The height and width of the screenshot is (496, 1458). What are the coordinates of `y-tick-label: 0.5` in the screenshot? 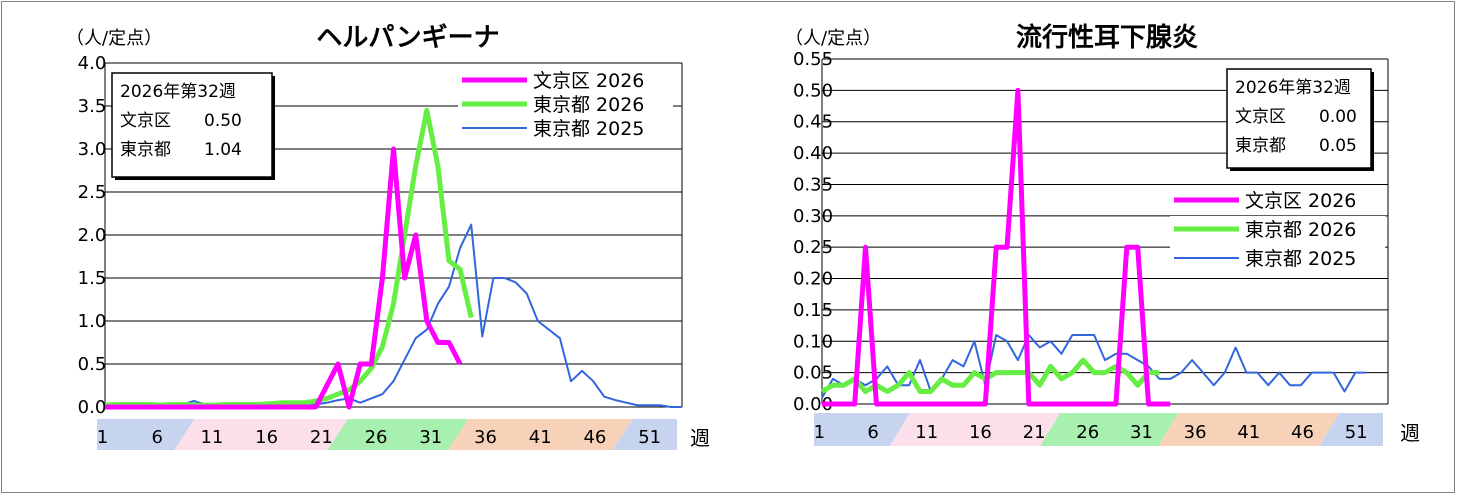 It's located at (92, 364).